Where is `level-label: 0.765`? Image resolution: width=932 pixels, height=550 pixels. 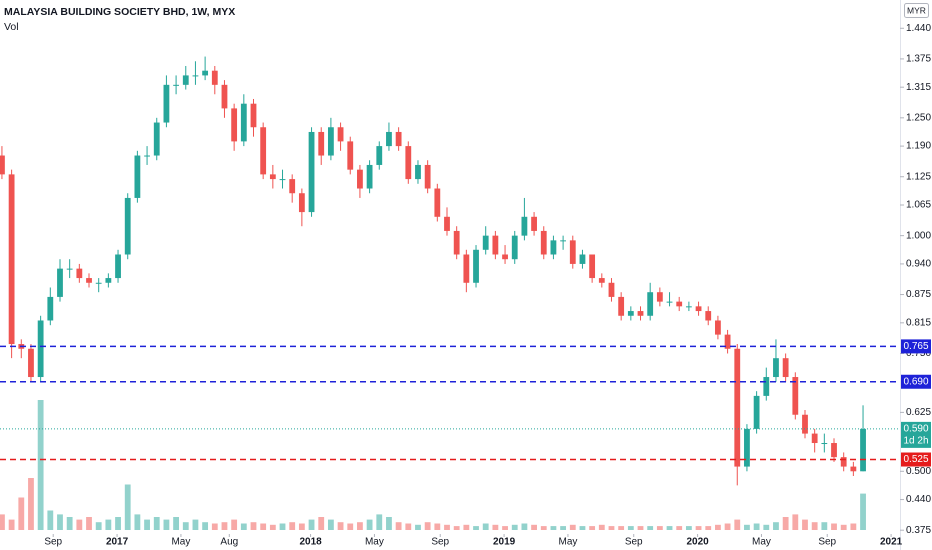 level-label: 0.765 is located at coordinates (915, 346).